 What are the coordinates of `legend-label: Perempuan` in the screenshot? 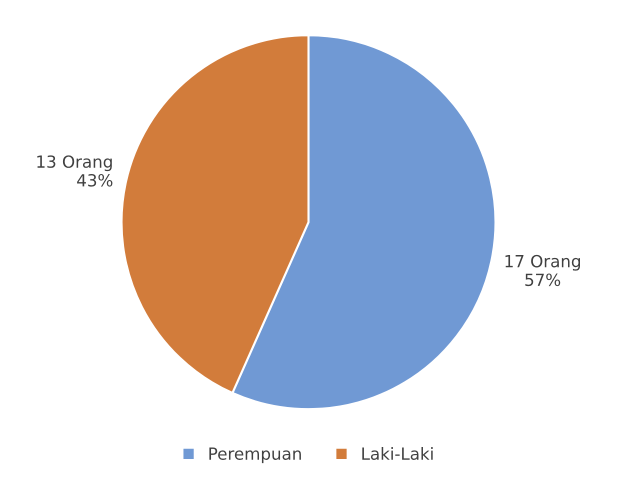 It's located at (255, 456).